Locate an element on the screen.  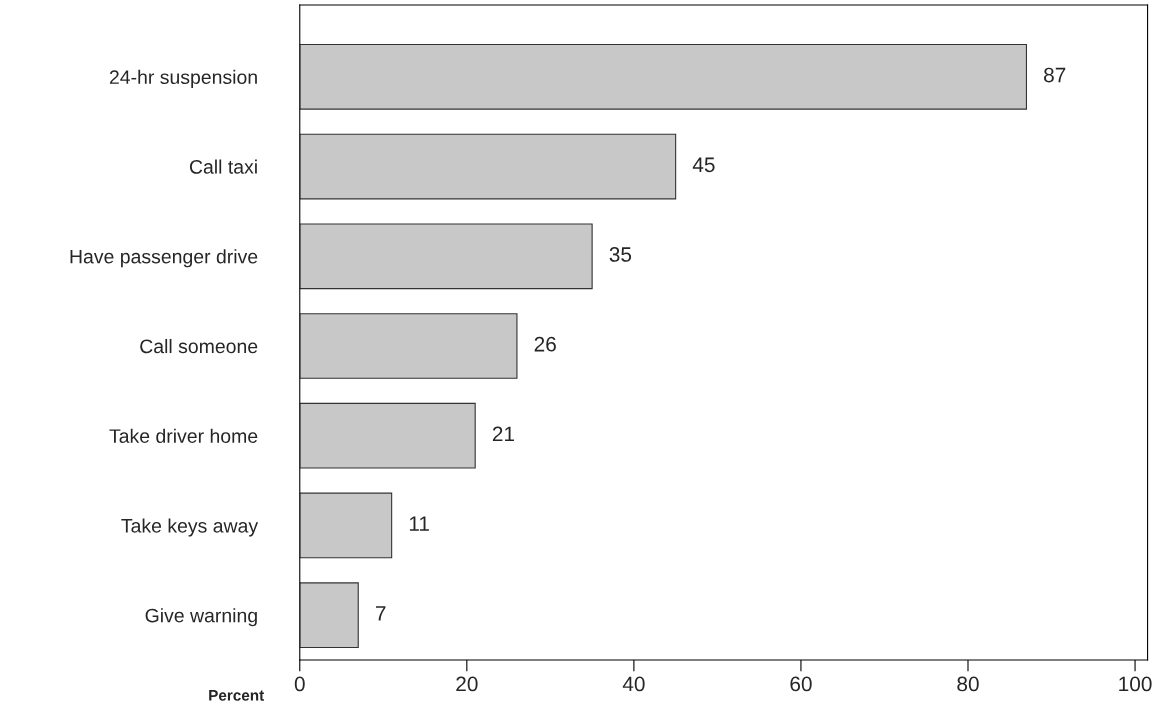
data-label: 7 is located at coordinates (380, 613).